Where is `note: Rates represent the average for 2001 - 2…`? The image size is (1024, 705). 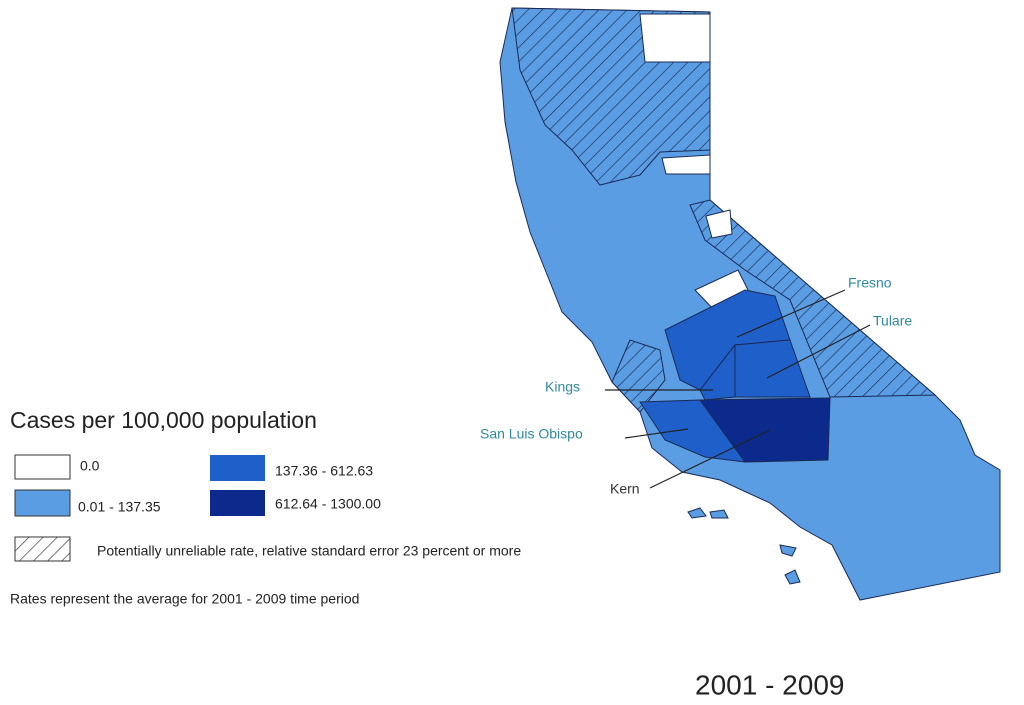 note: Rates represent the average for 2001 - 2… is located at coordinates (184, 599).